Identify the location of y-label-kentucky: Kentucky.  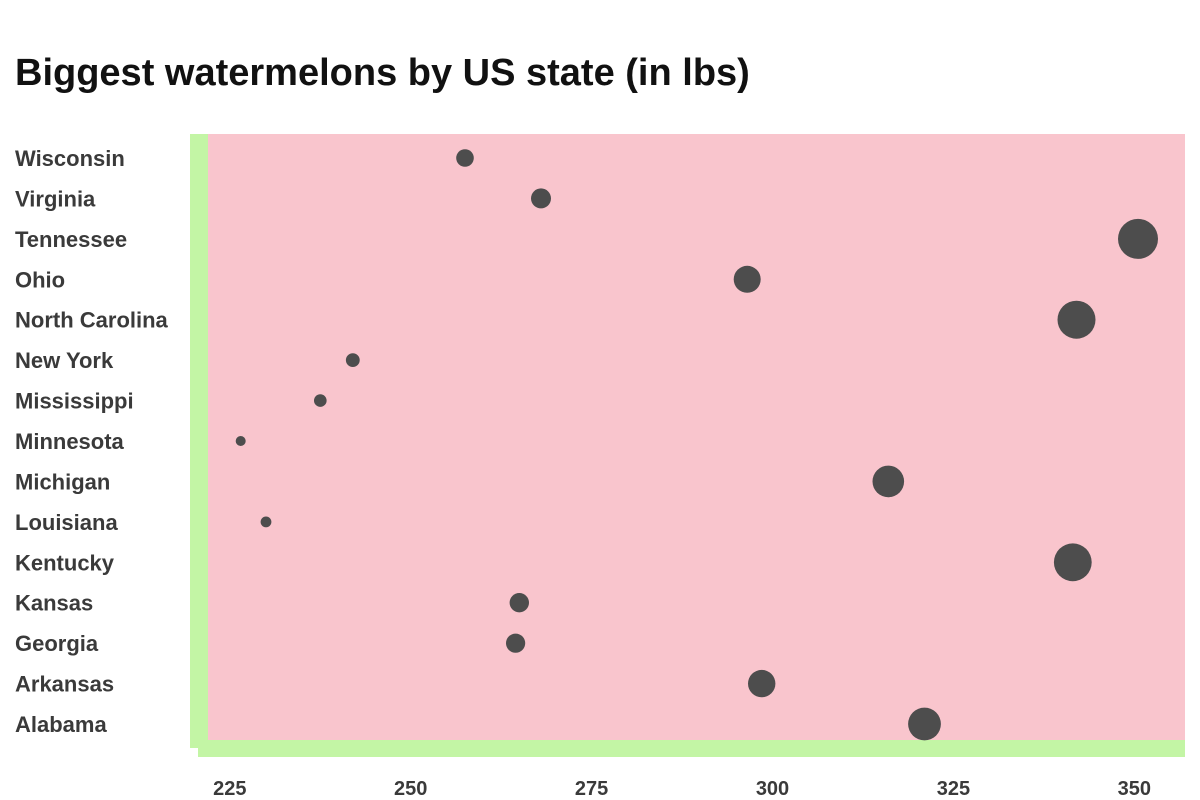
(65, 562).